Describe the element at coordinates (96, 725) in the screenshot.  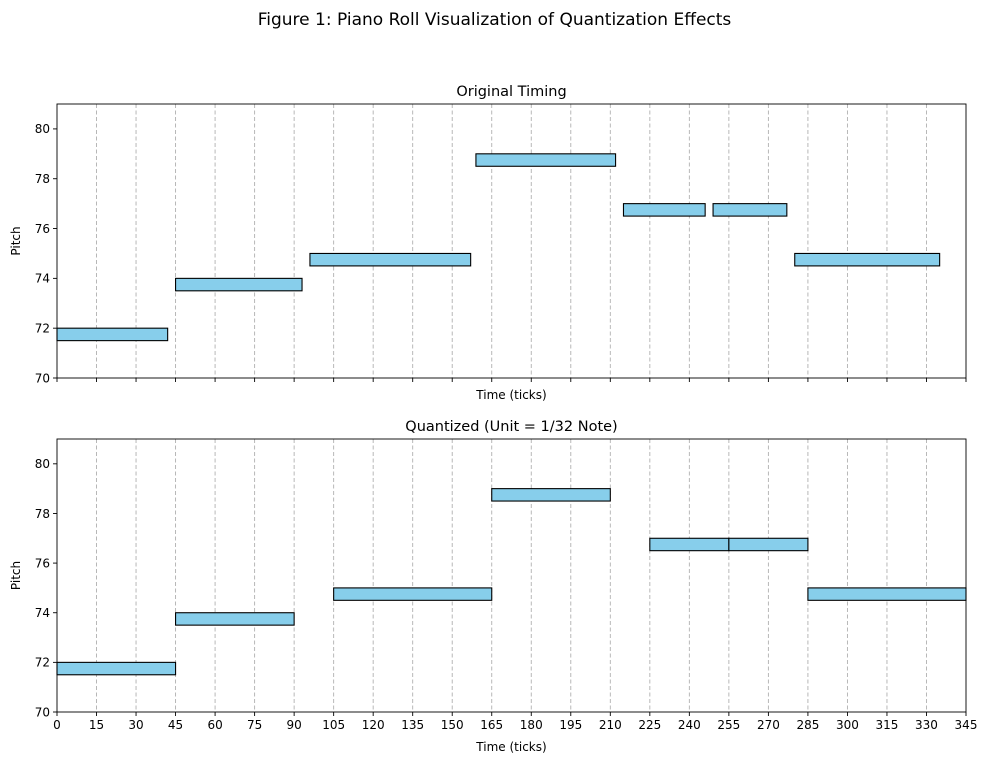
I see `x-tick-label: 15` at that location.